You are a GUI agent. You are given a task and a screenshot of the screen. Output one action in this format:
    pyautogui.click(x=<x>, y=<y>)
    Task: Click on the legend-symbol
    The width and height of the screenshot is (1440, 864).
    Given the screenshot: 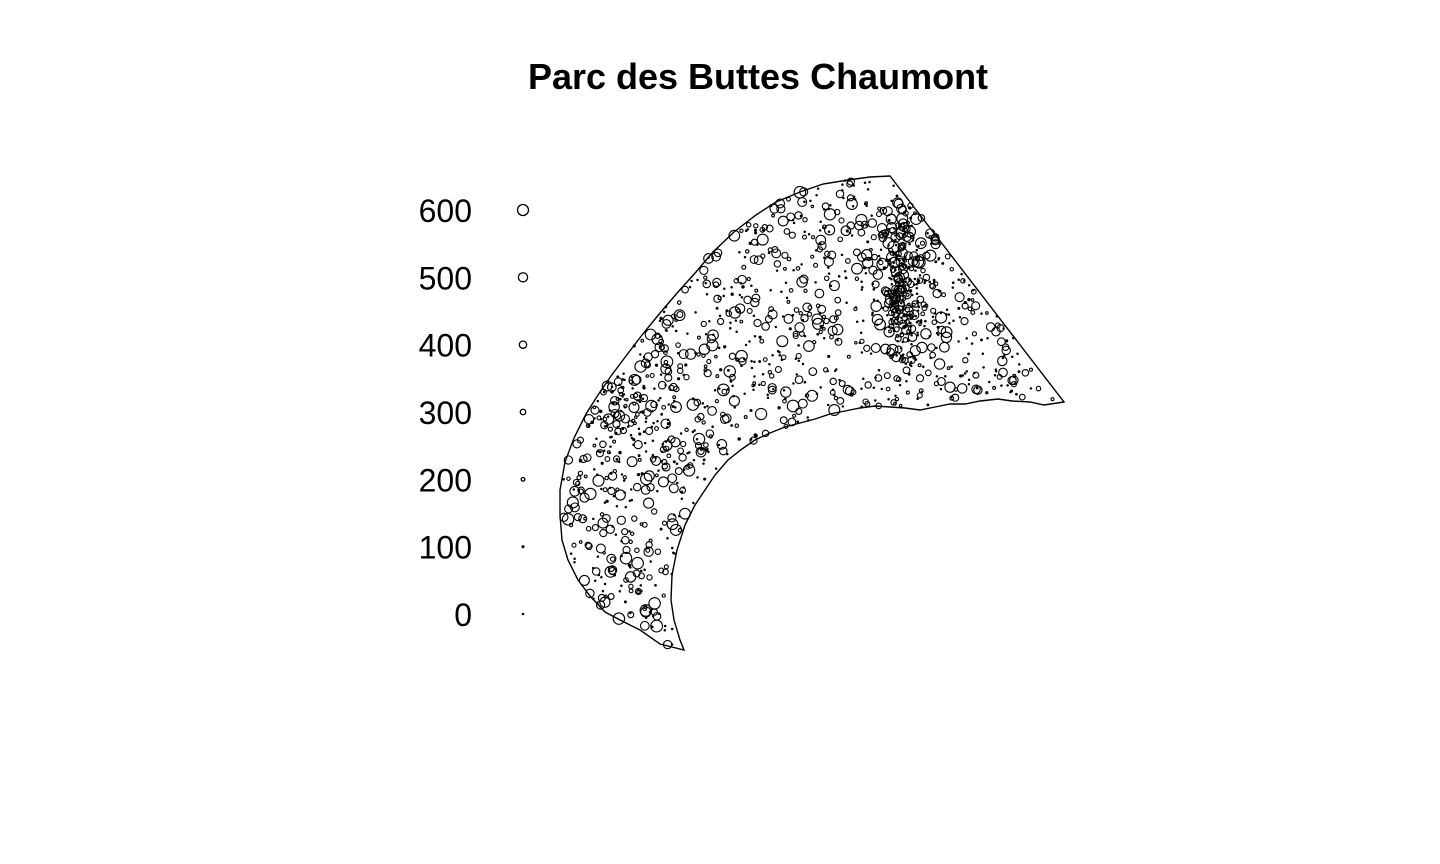 What is the action you would take?
    pyautogui.click(x=523, y=479)
    